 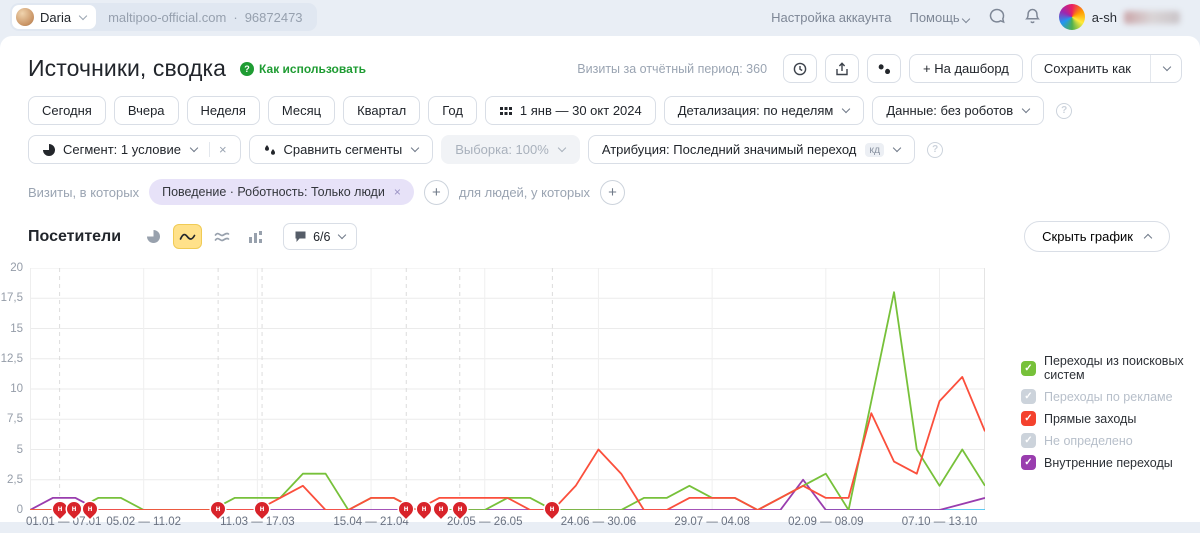 I want to click on account-settings-link: Настройка аккаунта, so click(x=831, y=17).